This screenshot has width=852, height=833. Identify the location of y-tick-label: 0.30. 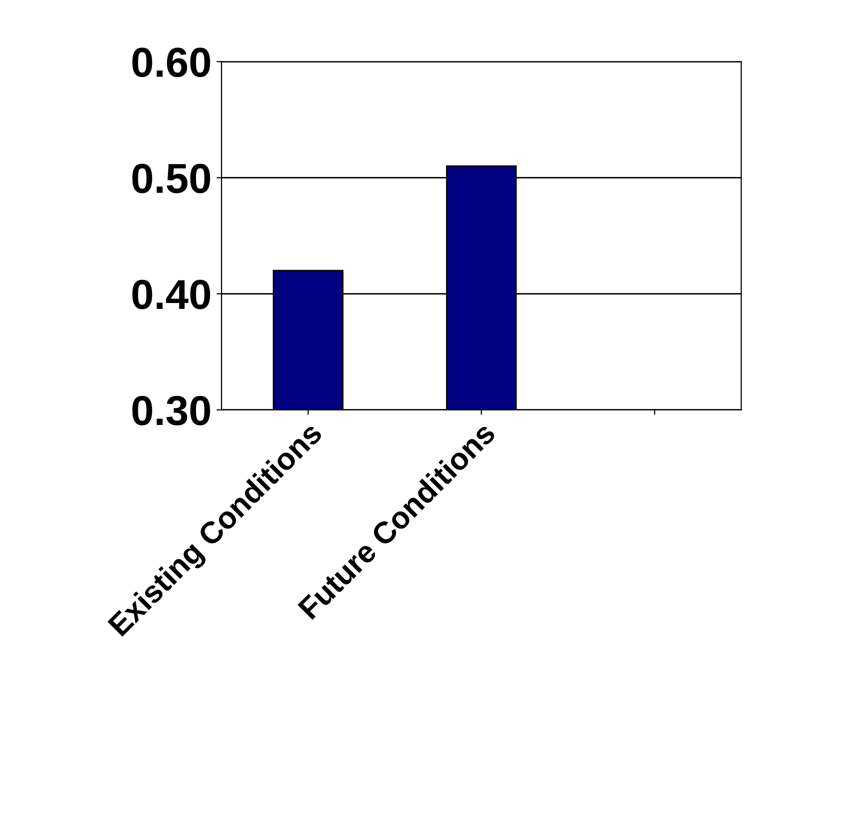
(171, 411).